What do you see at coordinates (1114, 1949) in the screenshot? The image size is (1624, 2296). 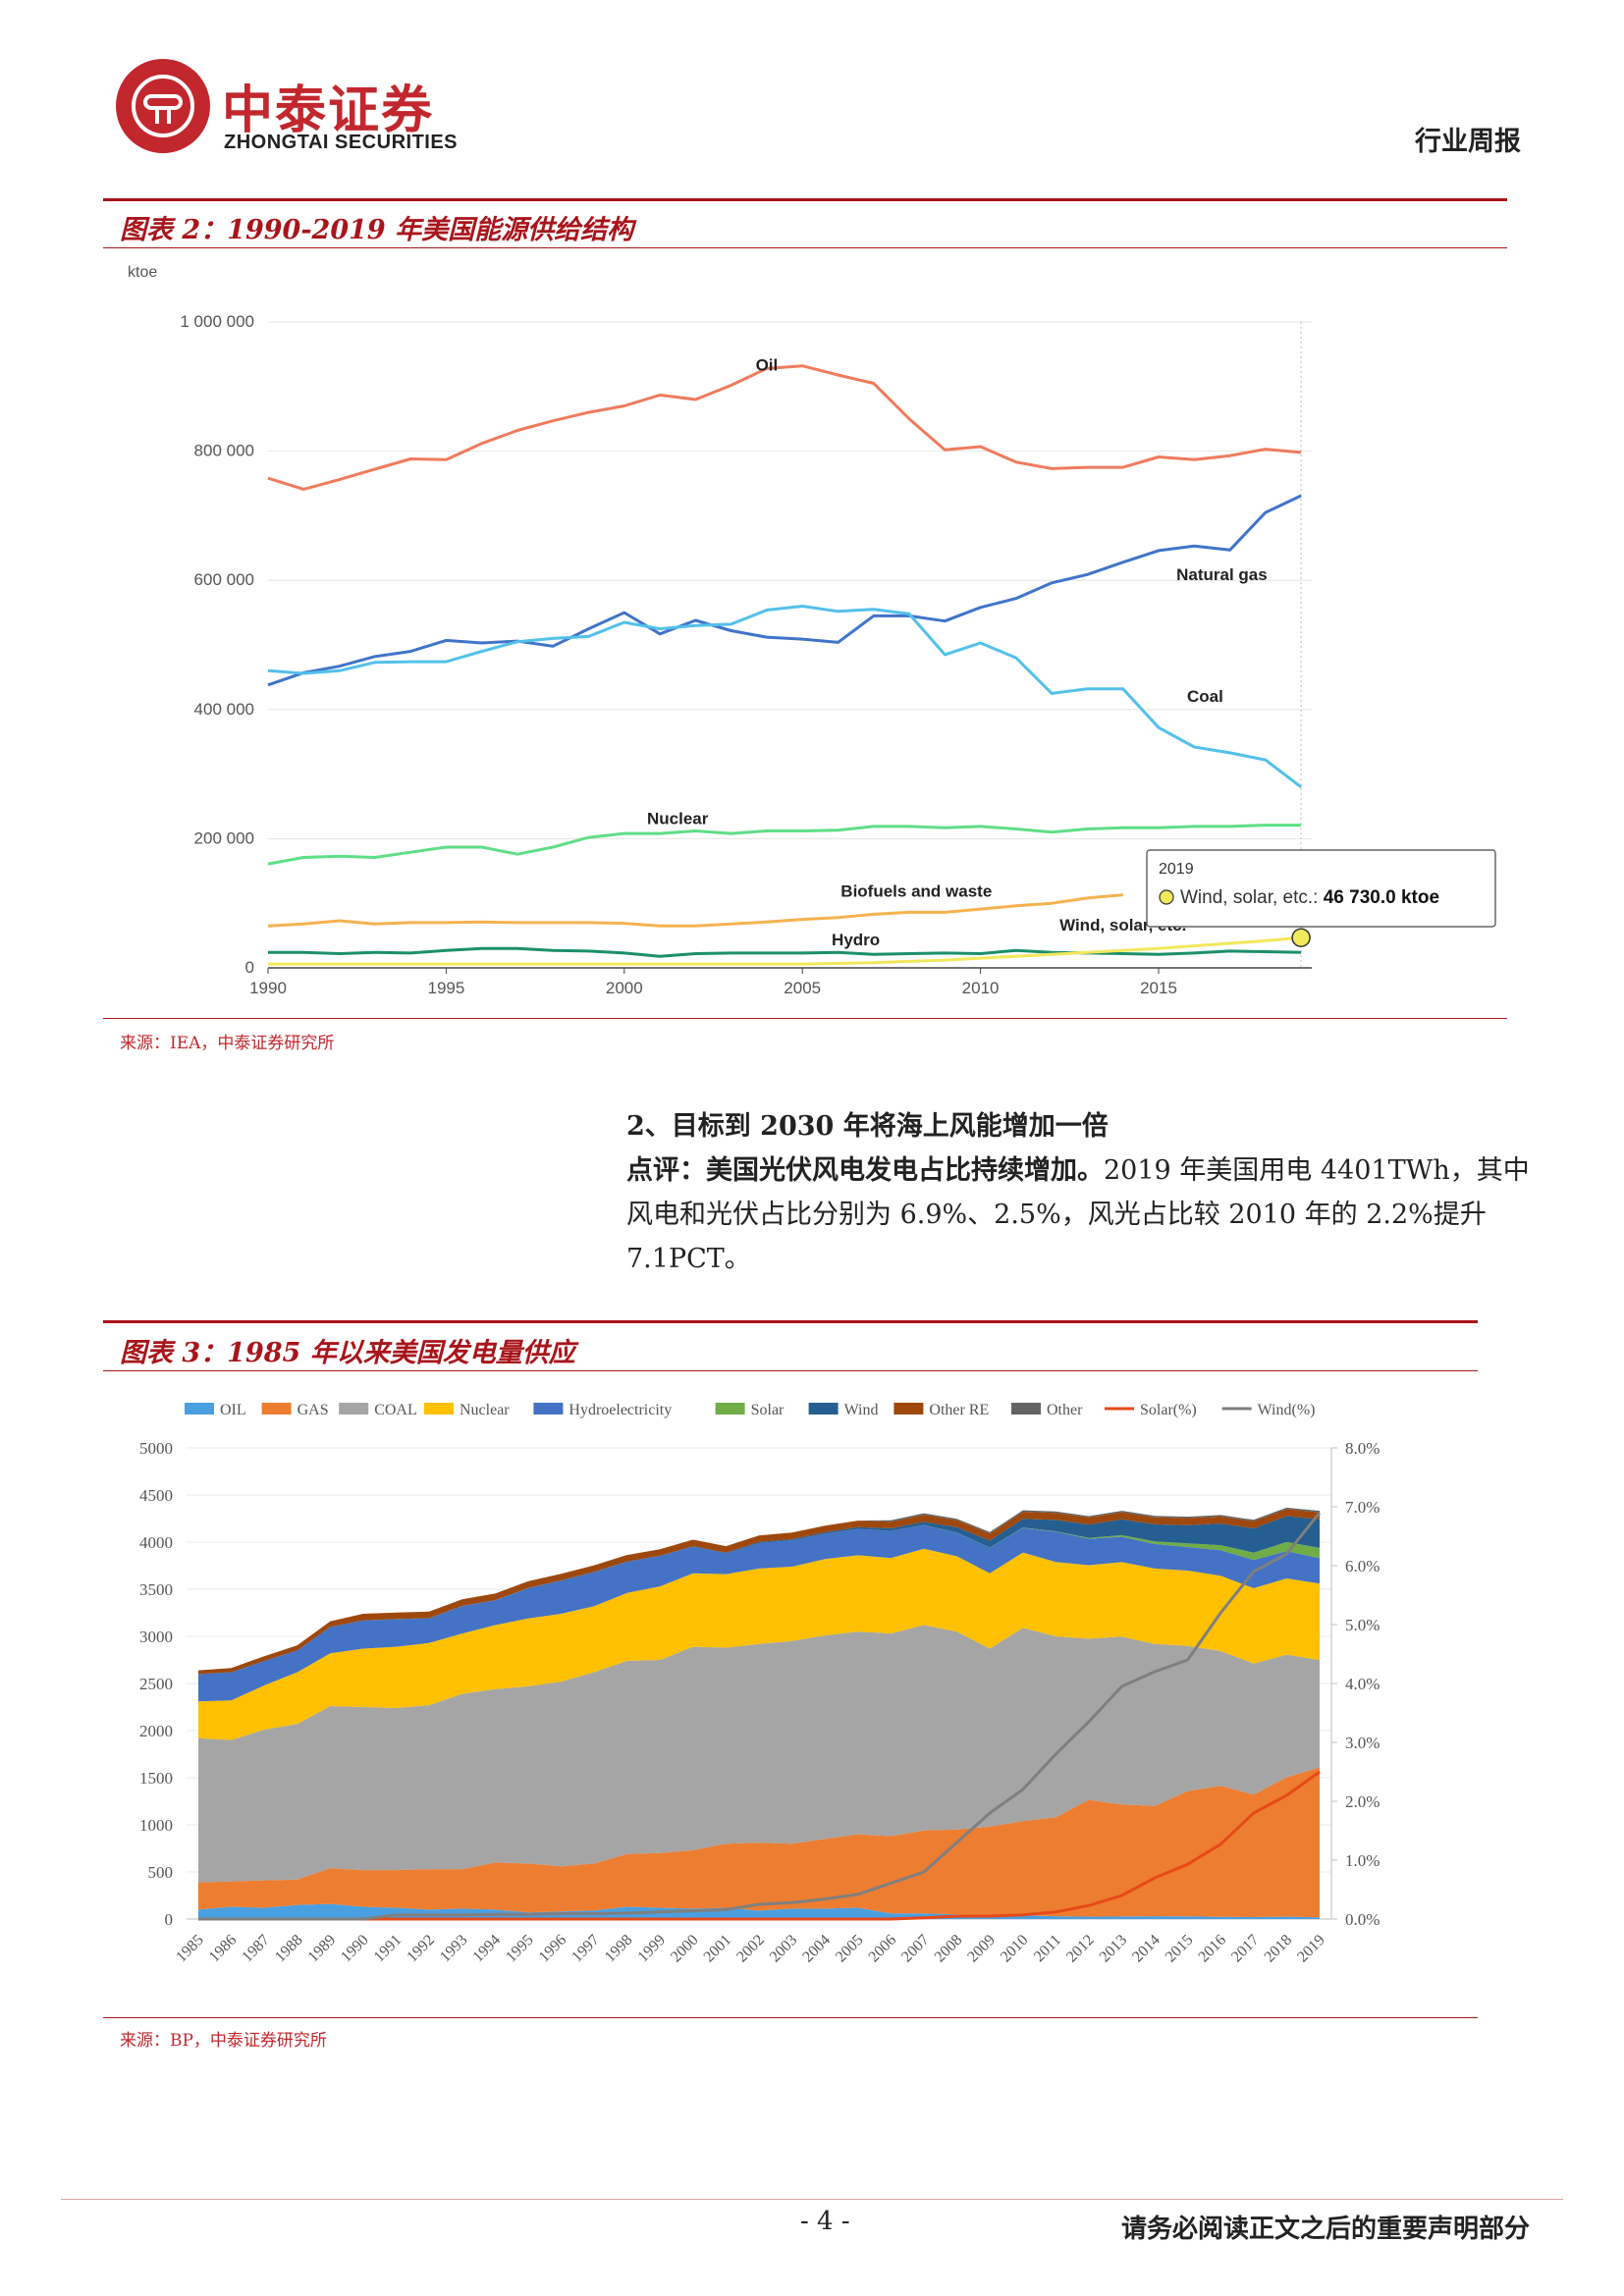 I see `x-tick-label: 2013` at bounding box center [1114, 1949].